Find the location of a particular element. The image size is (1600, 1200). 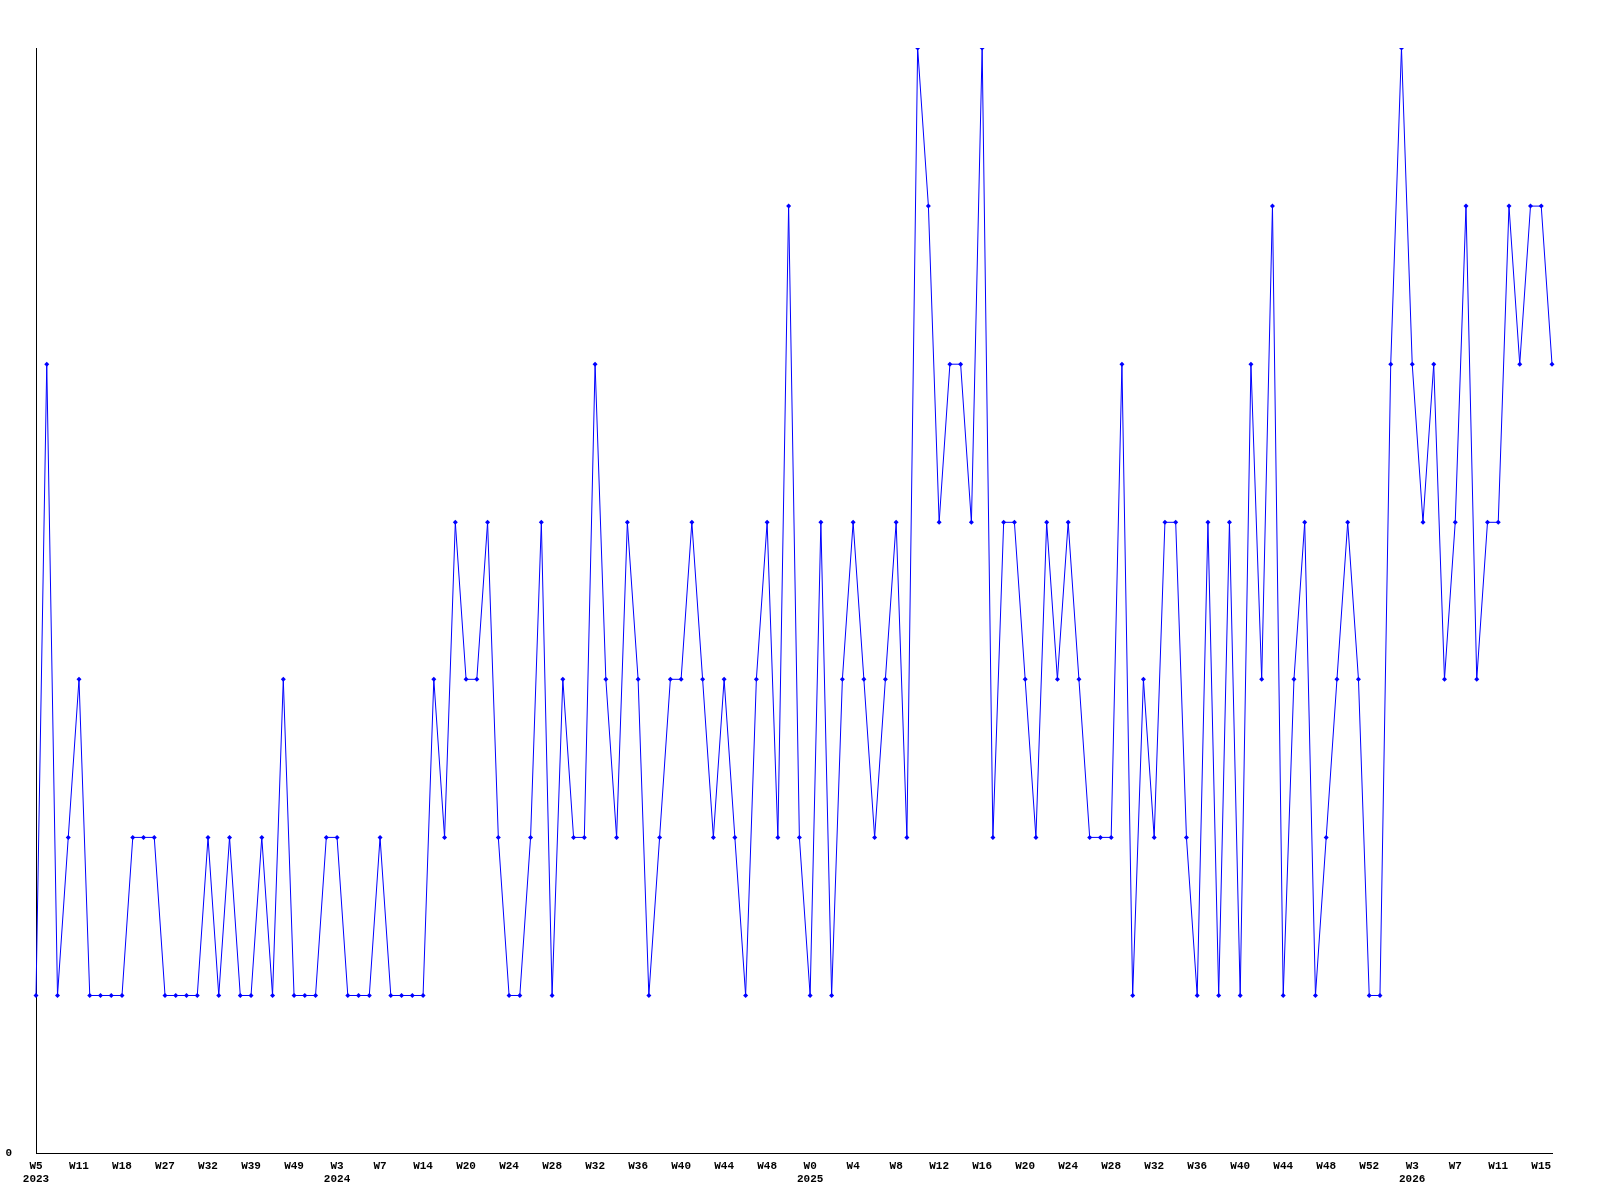

x-tick-label: W52 is located at coordinates (1369, 1165).